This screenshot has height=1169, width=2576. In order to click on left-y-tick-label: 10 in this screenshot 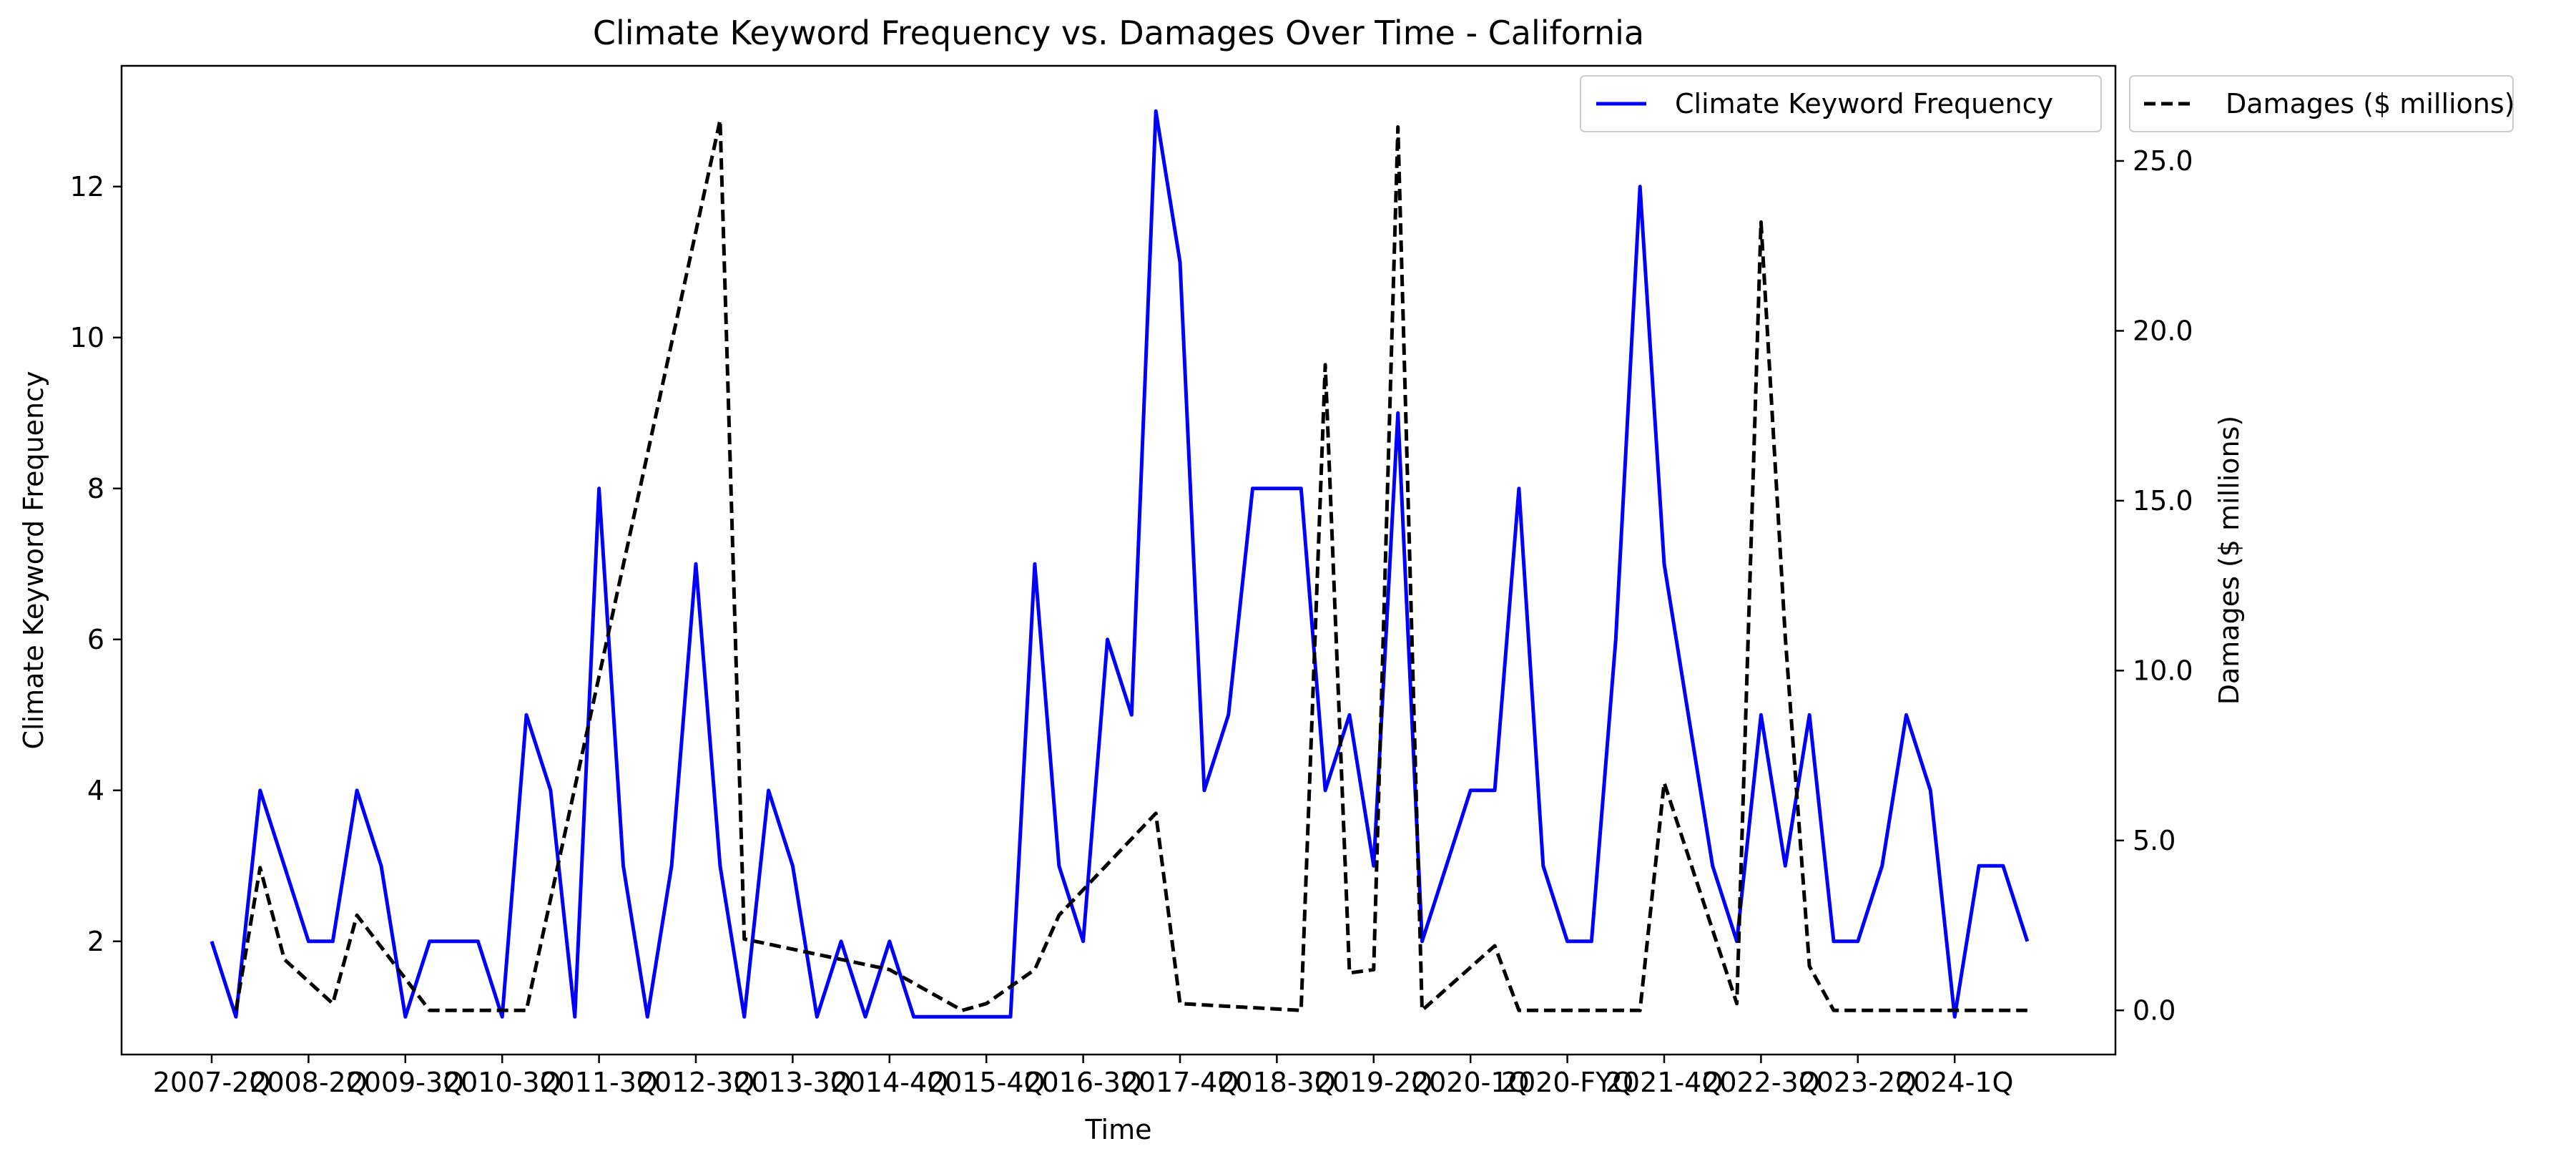, I will do `click(87, 337)`.